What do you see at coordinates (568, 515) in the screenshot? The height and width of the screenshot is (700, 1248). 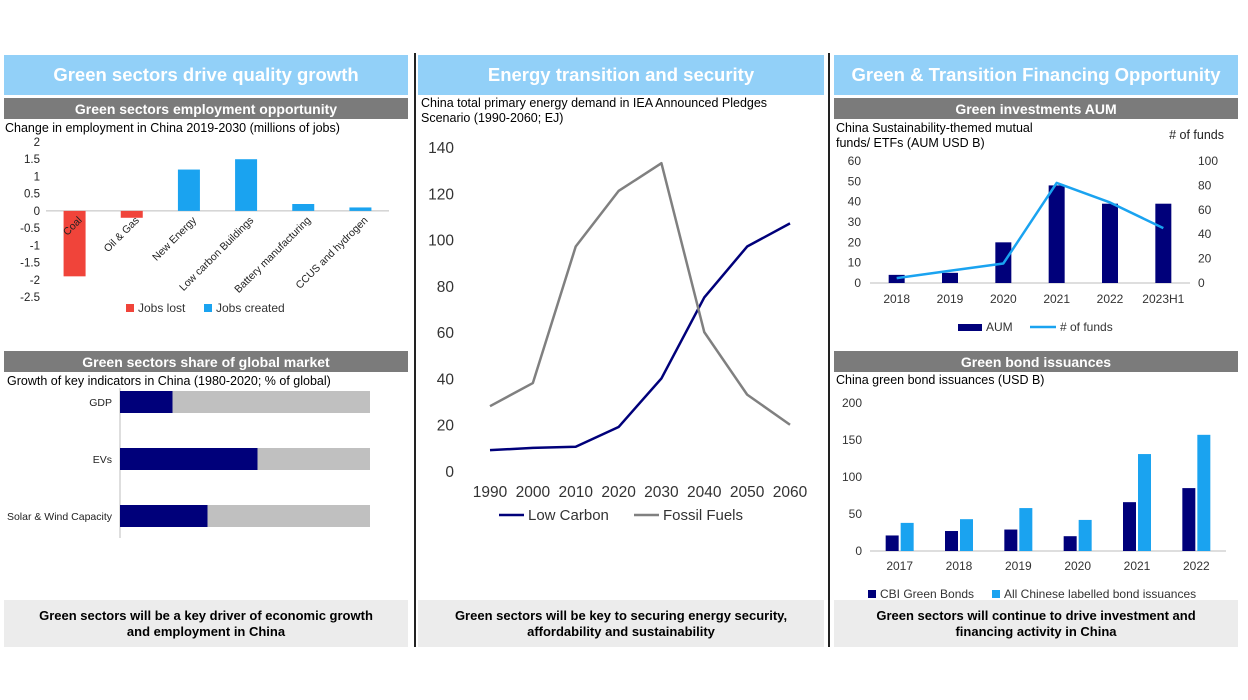 I see `legend-label: Low Carbon` at bounding box center [568, 515].